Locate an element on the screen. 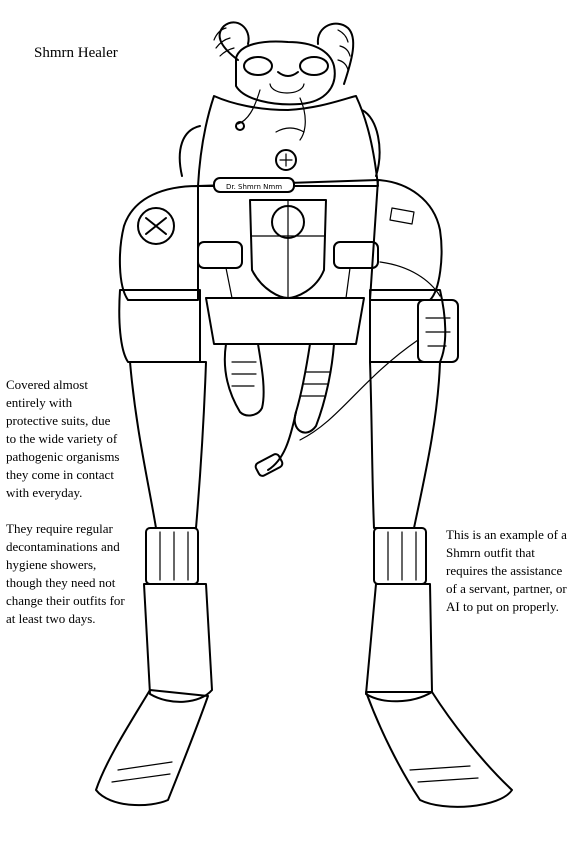 The image size is (576, 843). description-line: with everyday. is located at coordinates (44, 492).